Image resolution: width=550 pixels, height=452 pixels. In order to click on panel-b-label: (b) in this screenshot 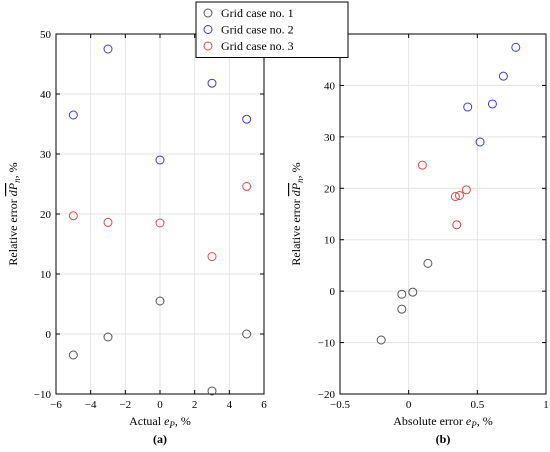, I will do `click(443, 439)`.